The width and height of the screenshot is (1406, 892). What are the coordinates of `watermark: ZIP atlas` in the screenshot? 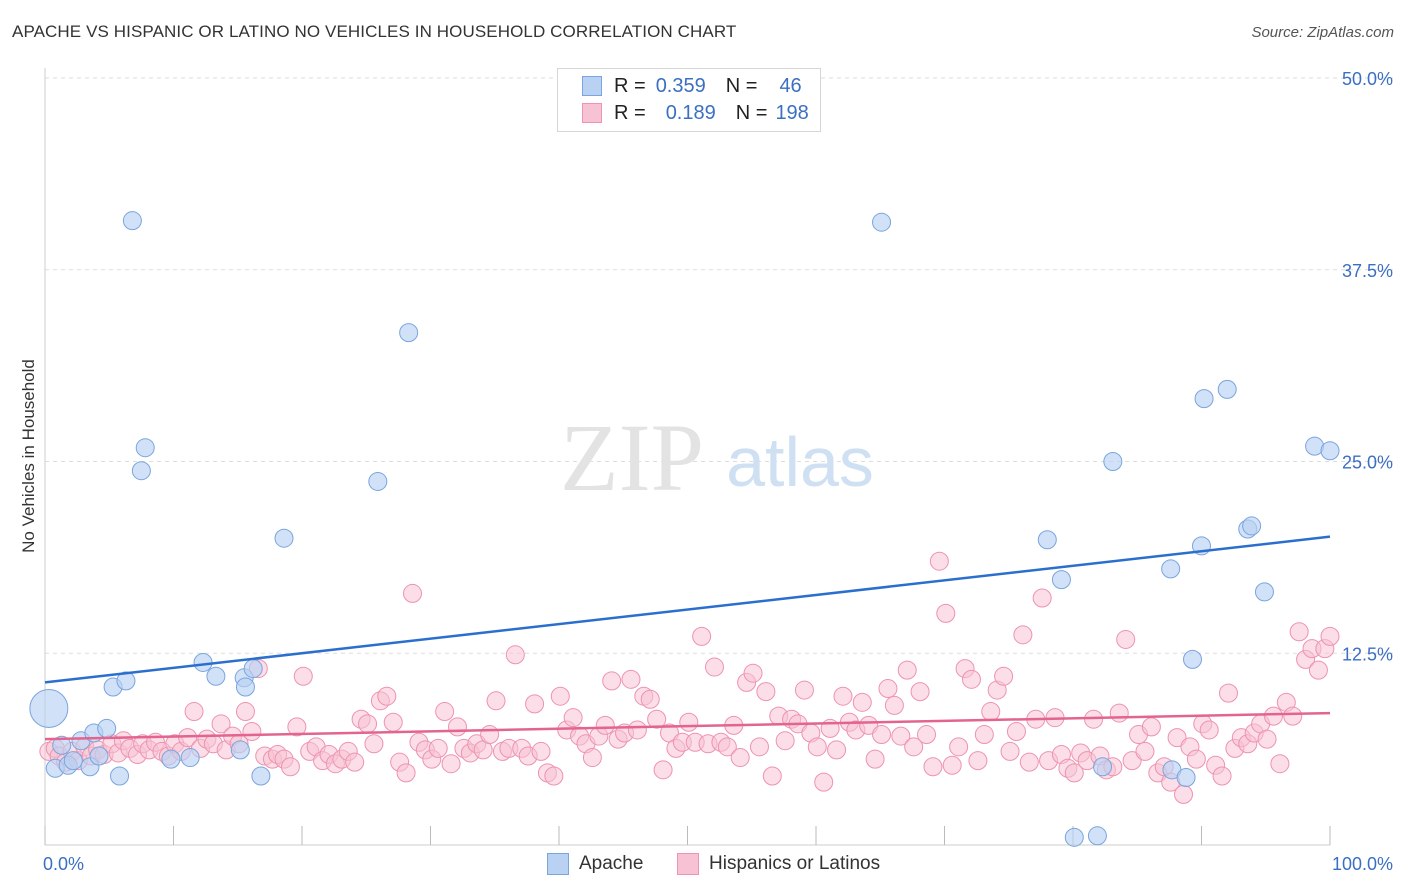 It's located at (717, 457).